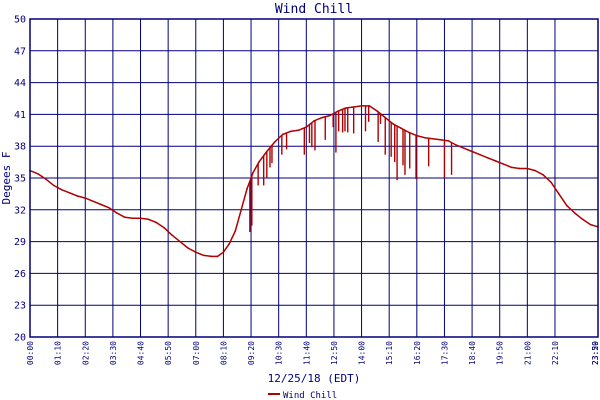  I want to click on x-tick-label: 01:10, so click(58, 353).